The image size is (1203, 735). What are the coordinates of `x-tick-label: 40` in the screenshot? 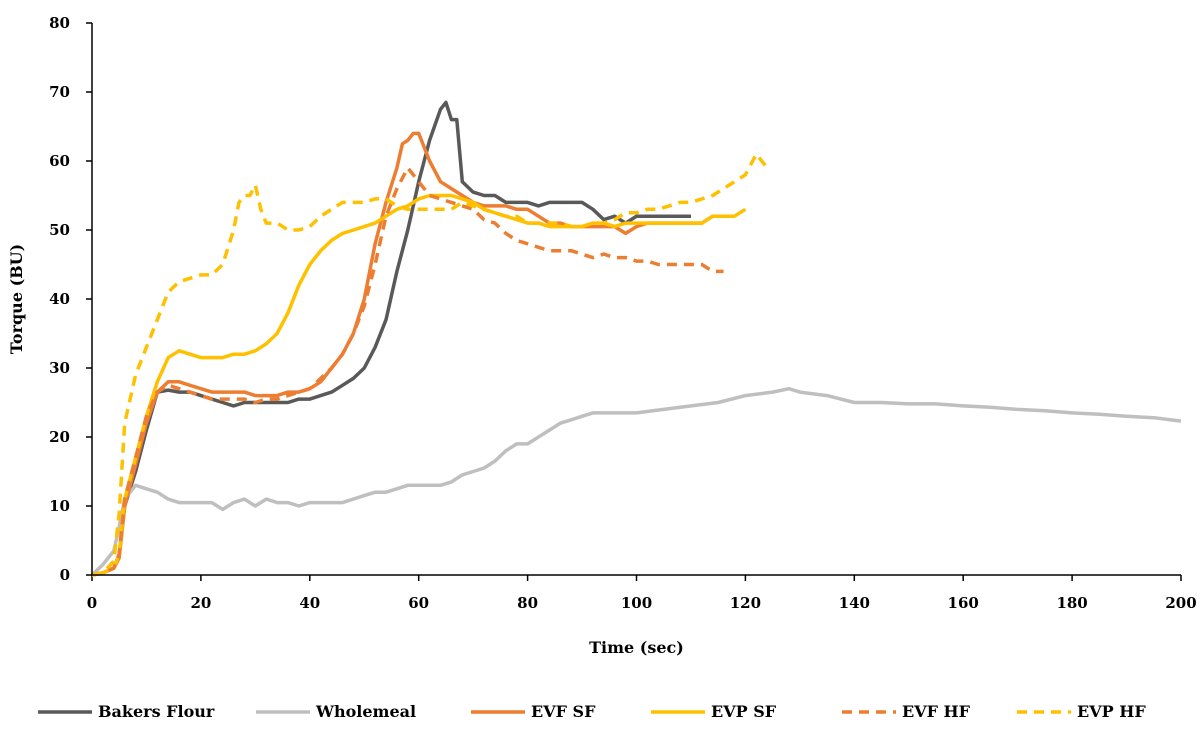 It's located at (309, 603).